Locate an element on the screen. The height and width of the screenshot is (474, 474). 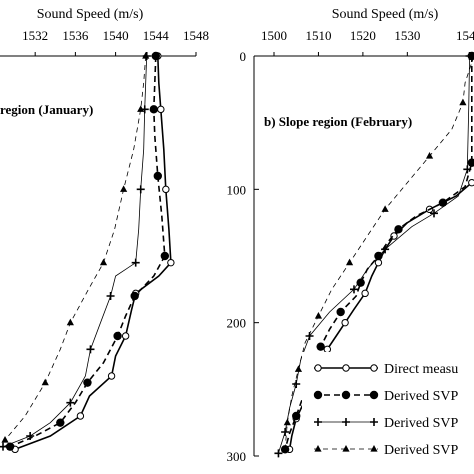
panel-a-x-axis-title: Sound Speed (m/s) is located at coordinates (90, 14).